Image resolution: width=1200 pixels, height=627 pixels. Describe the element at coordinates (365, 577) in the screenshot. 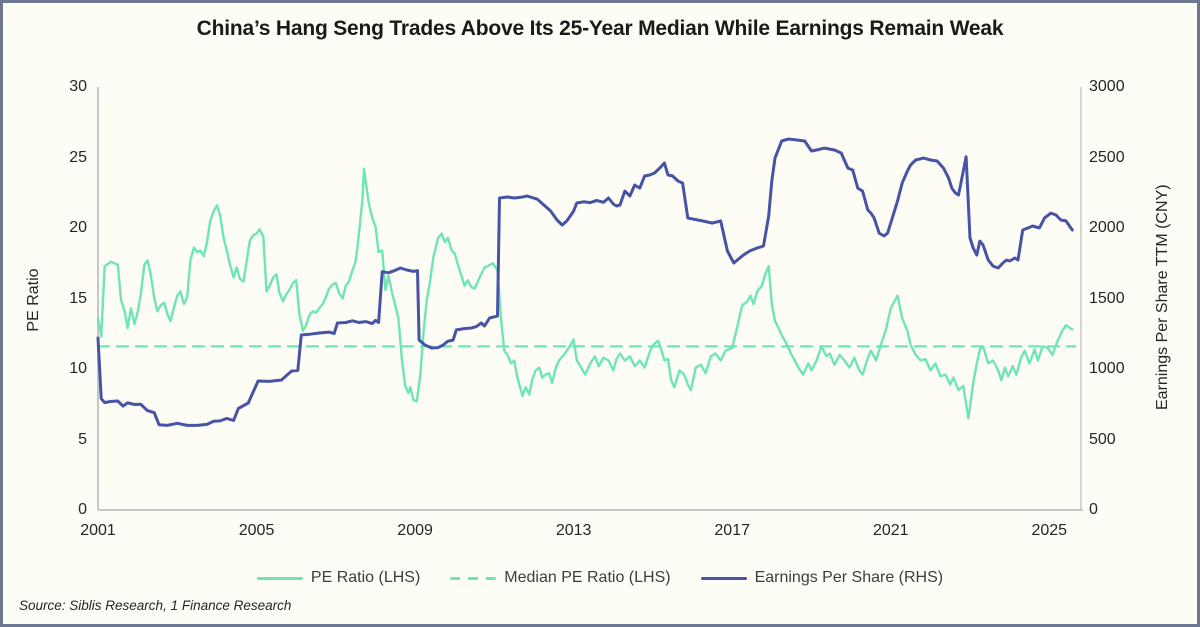

I see `legend-label: PE Ratio (LHS)` at that location.